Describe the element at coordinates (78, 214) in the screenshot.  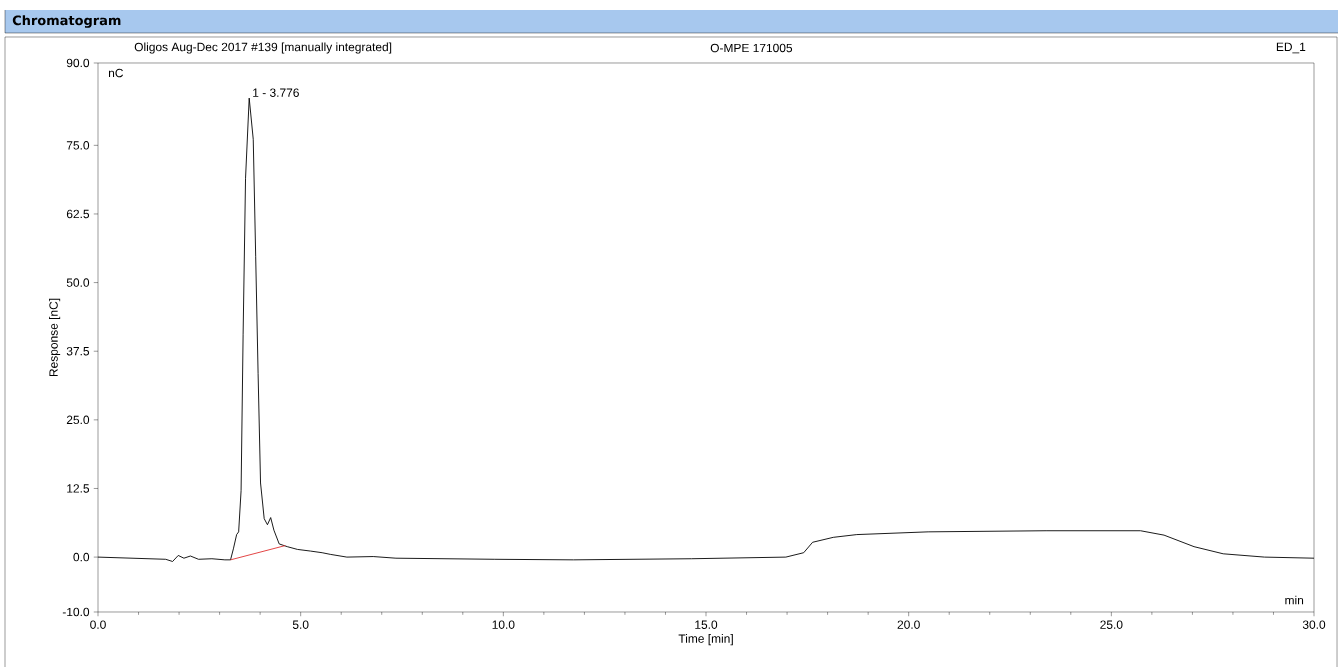
I see `y-tick-label: 62.5` at that location.